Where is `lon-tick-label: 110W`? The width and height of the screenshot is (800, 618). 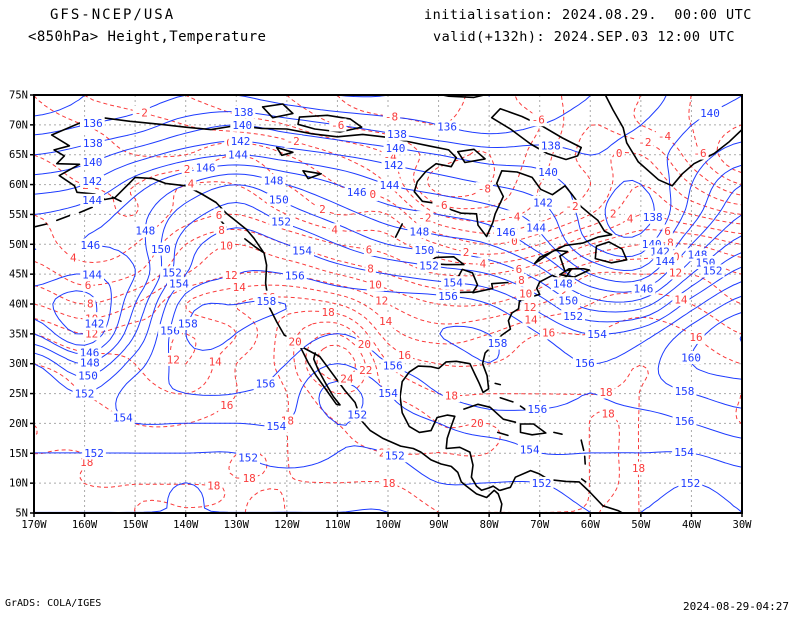
lon-tick-label: 110W is located at coordinates (338, 525).